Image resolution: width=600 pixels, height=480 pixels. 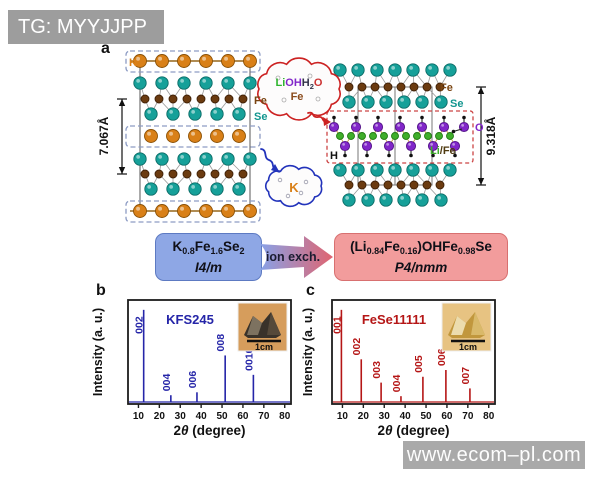 What do you see at coordinates (133, 63) in the screenshot?
I see `k-atom-label: K` at bounding box center [133, 63].